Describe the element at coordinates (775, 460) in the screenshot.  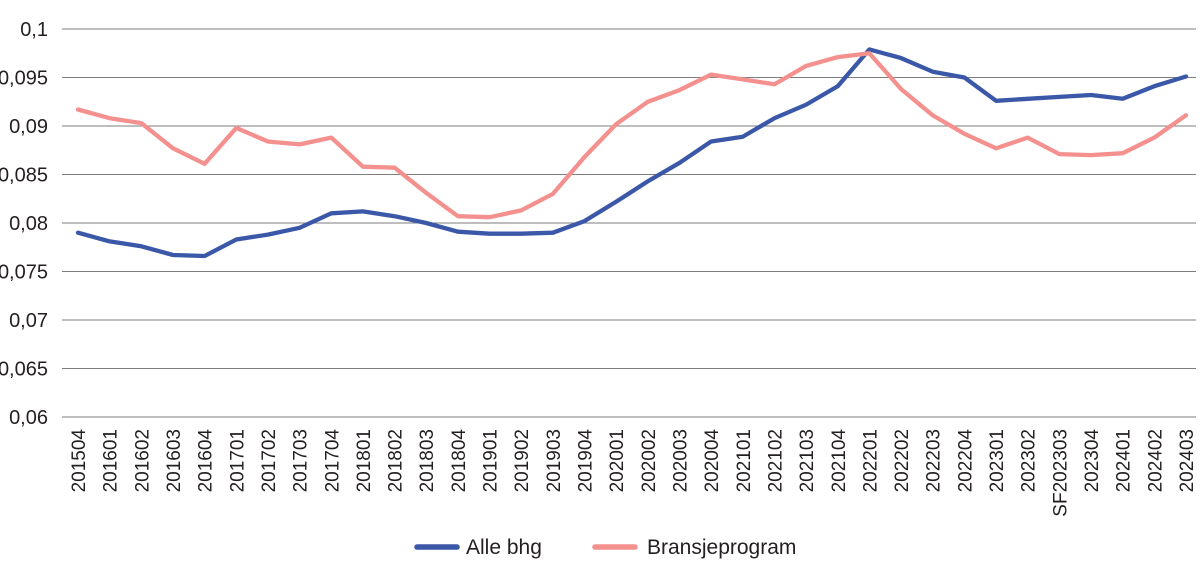
I see `x-axis-tick-label: 202102` at that location.